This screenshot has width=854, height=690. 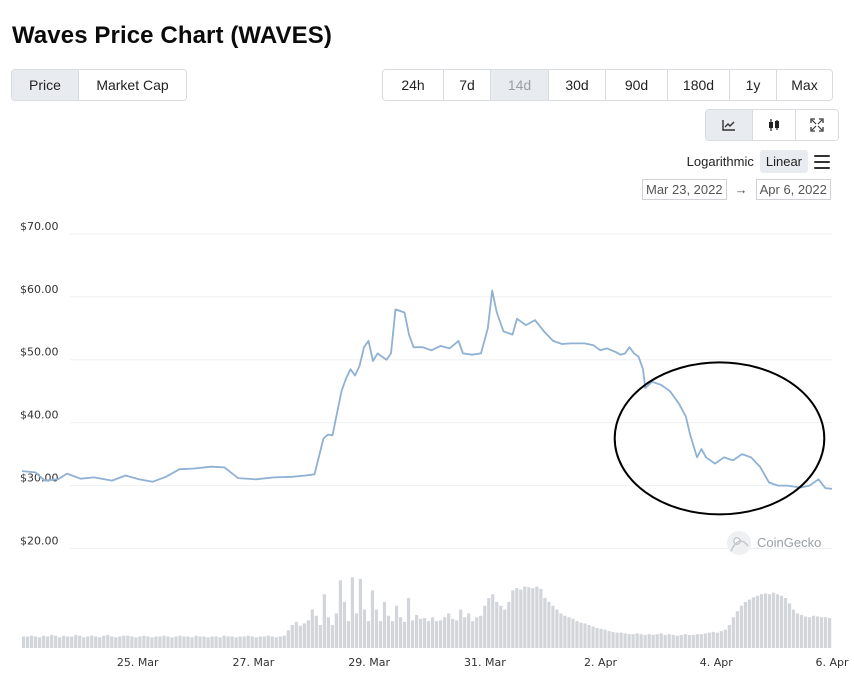 I want to click on line-chart-button, so click(x=729, y=125).